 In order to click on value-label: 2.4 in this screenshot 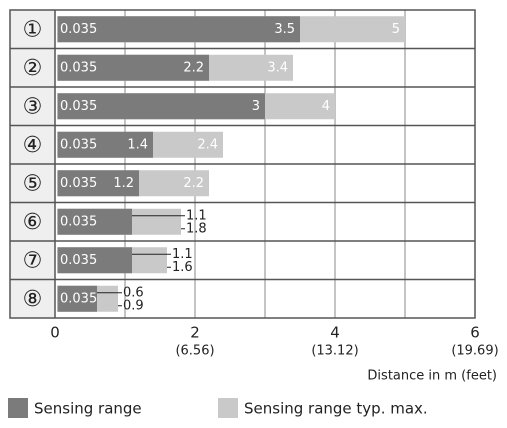, I will do `click(207, 144)`.